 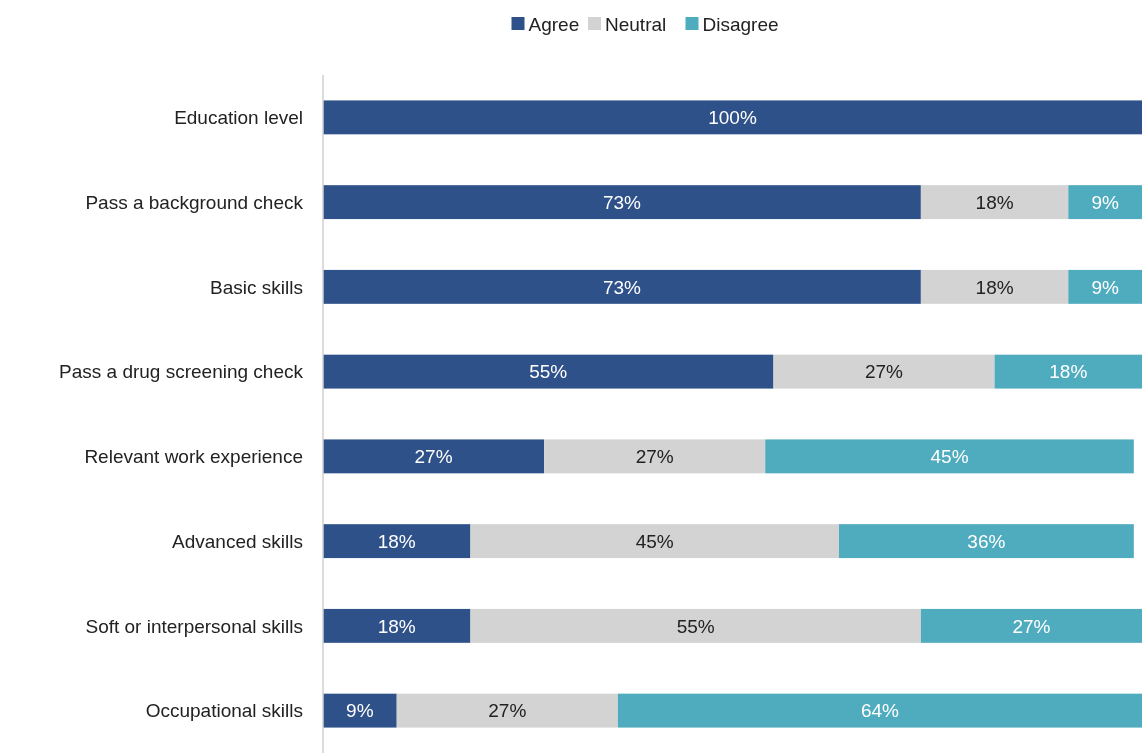 I want to click on y-tick-label: Pass a background check, so click(x=194, y=202).